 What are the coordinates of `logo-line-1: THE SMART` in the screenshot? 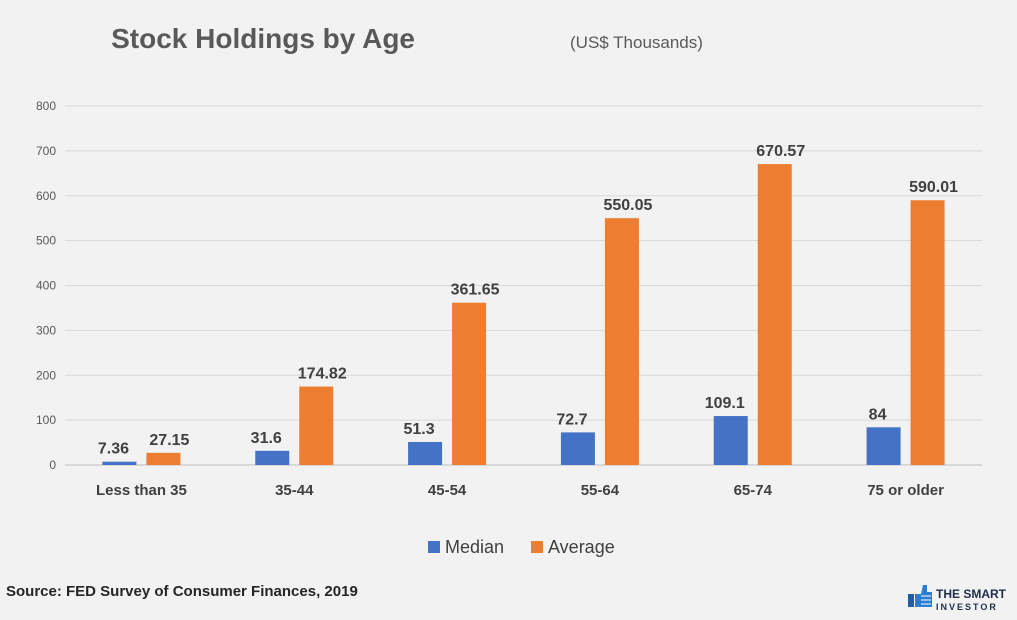 It's located at (971, 594).